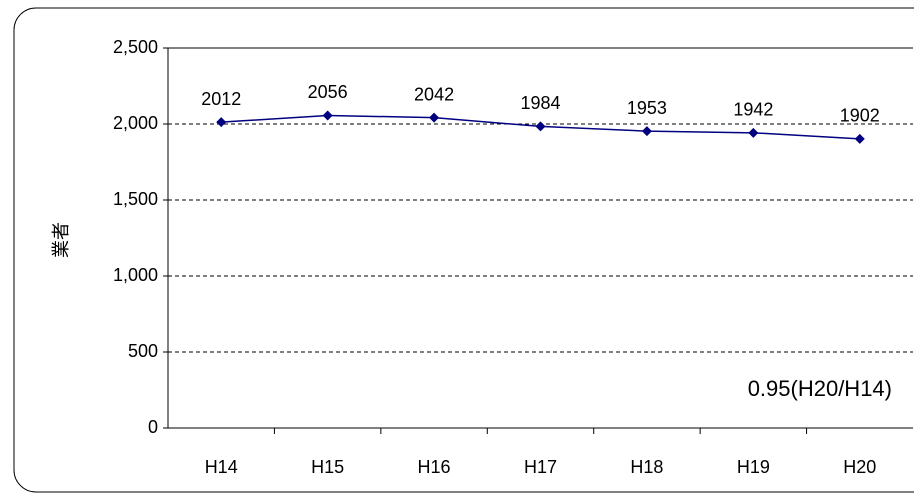 The image size is (914, 500). What do you see at coordinates (859, 467) in the screenshot?
I see `x-tick-label: H20` at bounding box center [859, 467].